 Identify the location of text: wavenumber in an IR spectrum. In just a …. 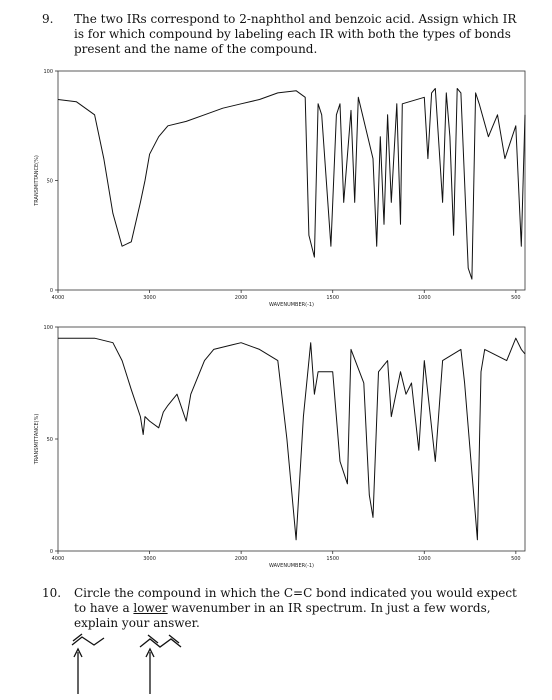
(282, 615).